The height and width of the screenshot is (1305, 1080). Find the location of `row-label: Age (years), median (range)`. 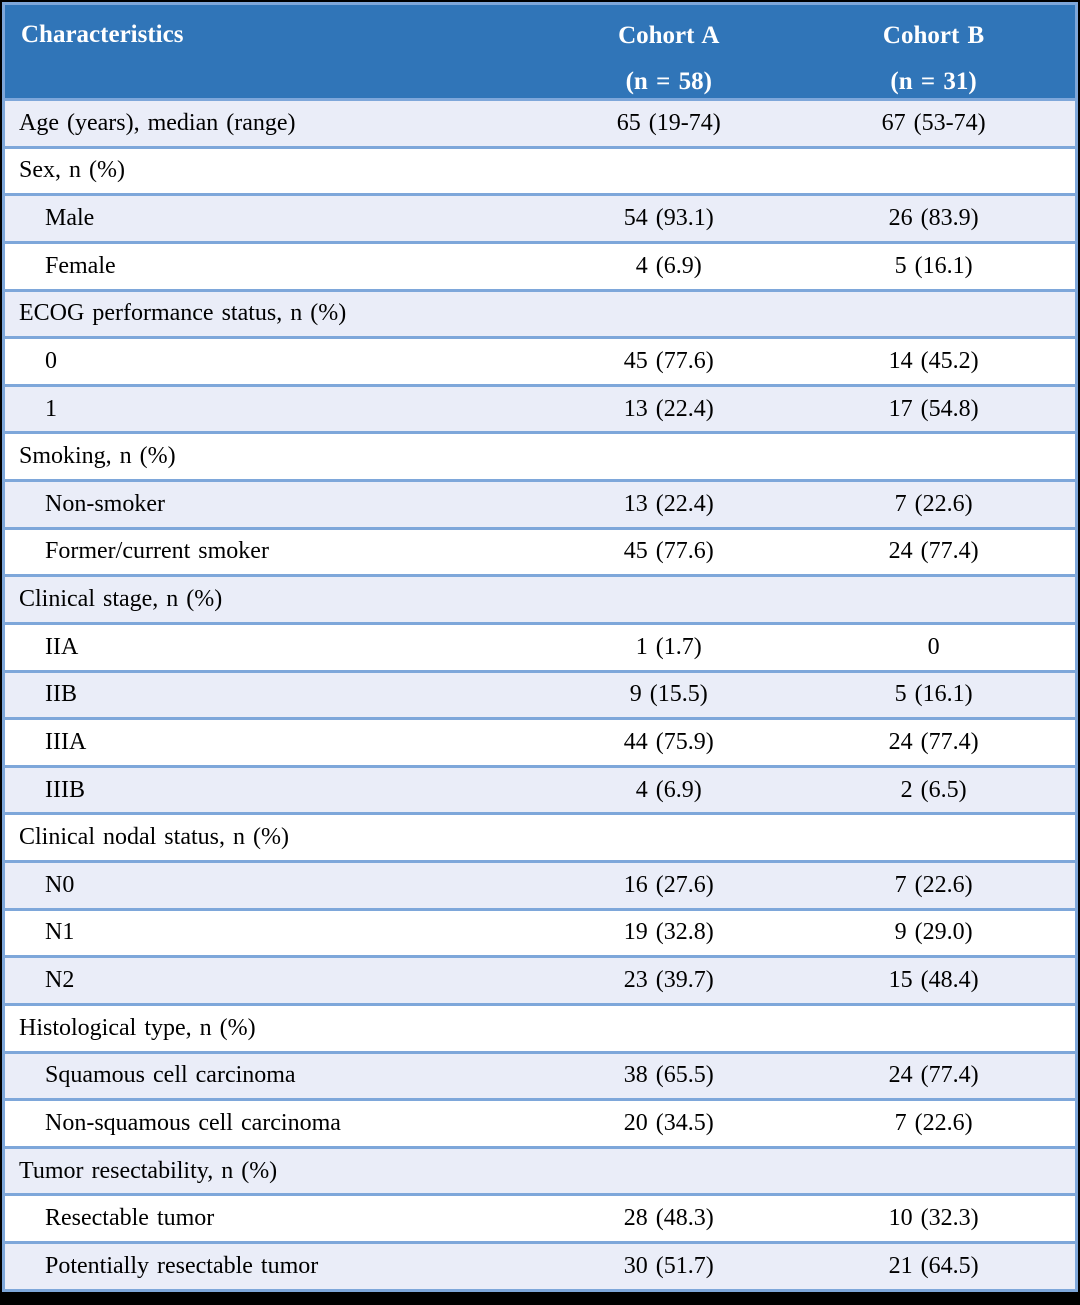

row-label: Age (years), median (range) is located at coordinates (274, 124).